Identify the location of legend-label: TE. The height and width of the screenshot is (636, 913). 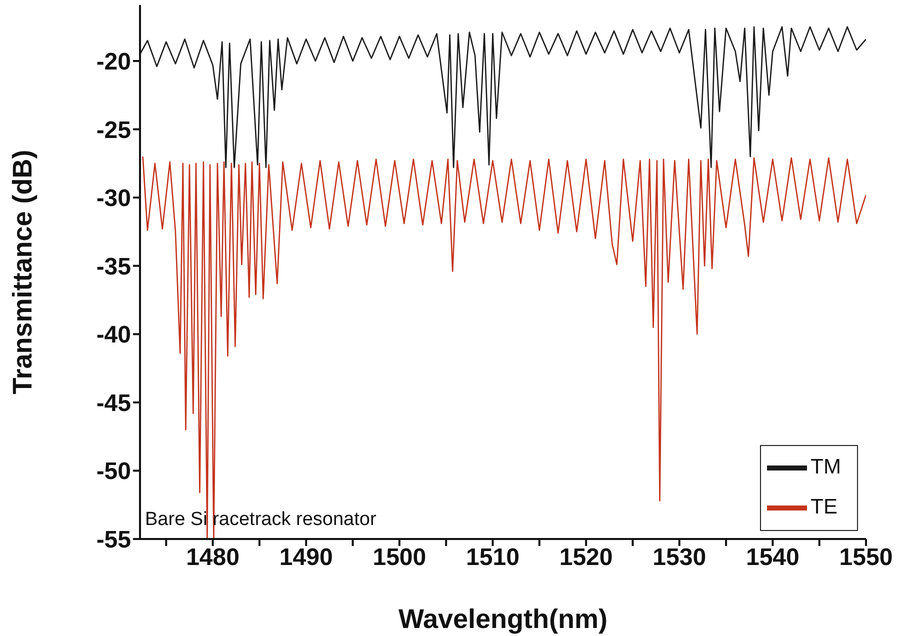
(824, 507).